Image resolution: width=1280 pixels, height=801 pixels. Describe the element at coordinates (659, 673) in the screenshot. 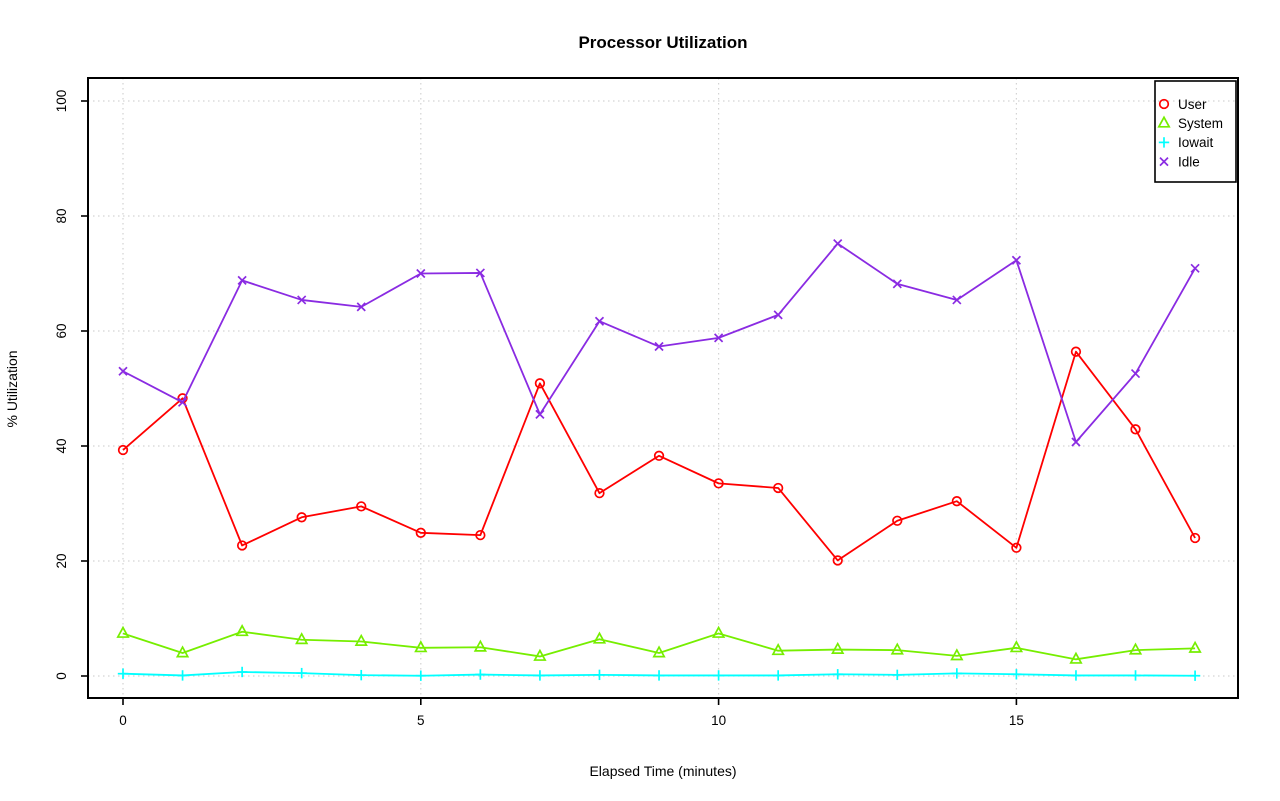

I see `series-iowait` at that location.